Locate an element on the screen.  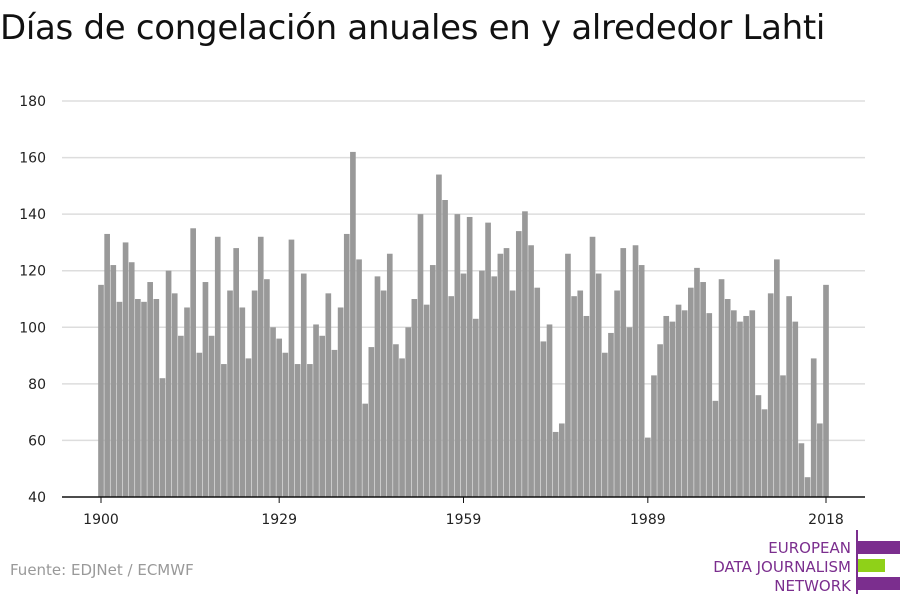
bar-1914 is located at coordinates (187, 402).